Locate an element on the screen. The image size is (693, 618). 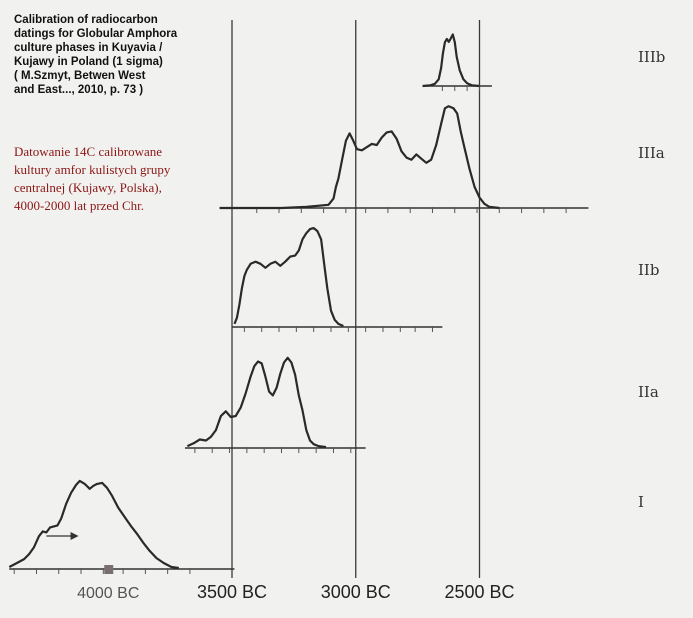
polish-caption-line: Datowanie 14C calibrowane is located at coordinates (88, 151).